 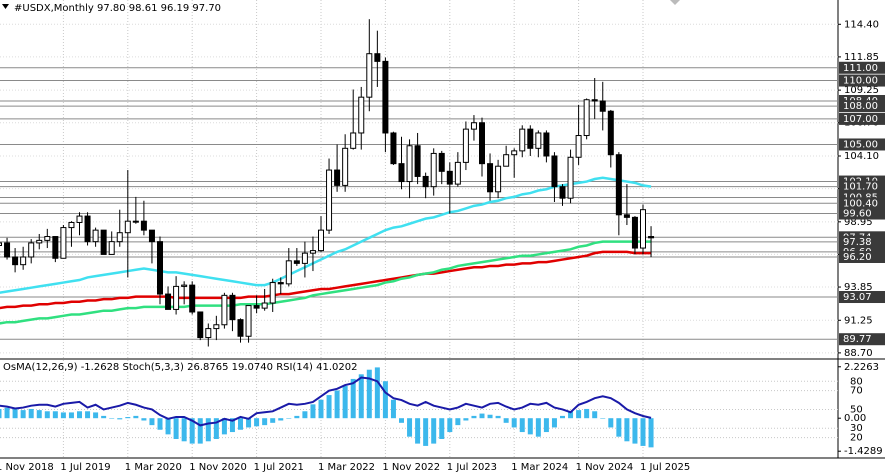 I want to click on y2-tick-label: 20, so click(x=856, y=438).